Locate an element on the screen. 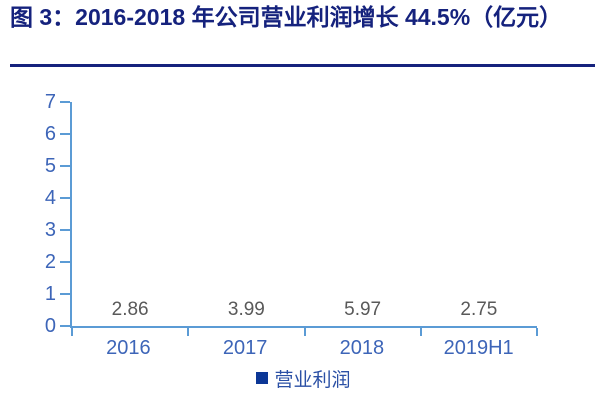  x-axis-label-2018: 2018 is located at coordinates (362, 348).